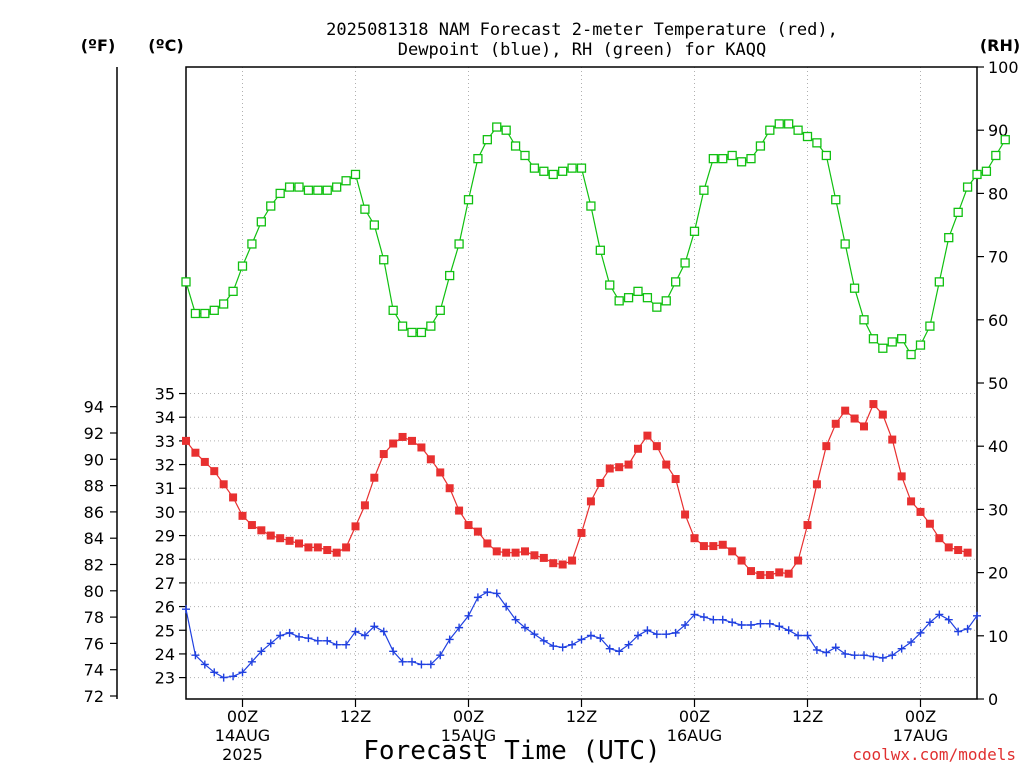 Image resolution: width=1024 pixels, height=768 pixels. Describe the element at coordinates (165, 441) in the screenshot. I see `celsius-tick-label: 33` at that location.